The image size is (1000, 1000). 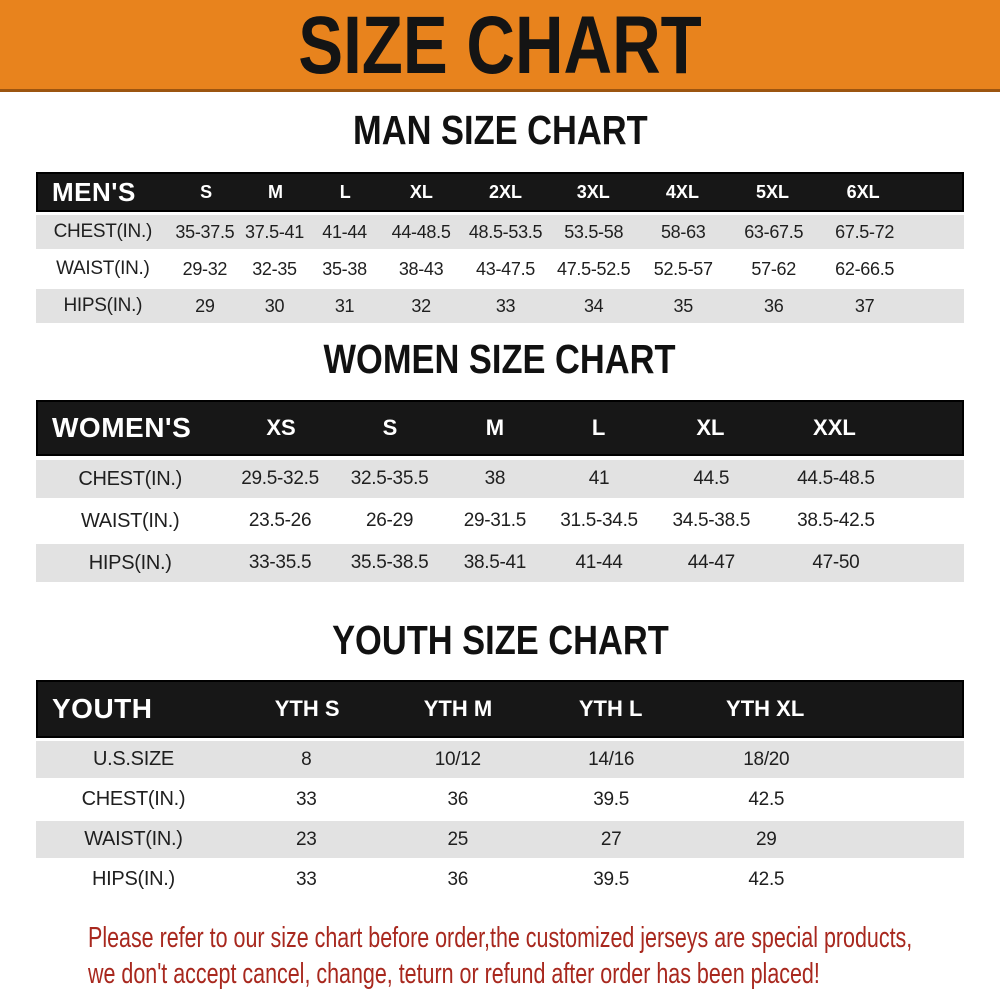 I want to click on size-cell: 57-62, so click(x=773, y=268).